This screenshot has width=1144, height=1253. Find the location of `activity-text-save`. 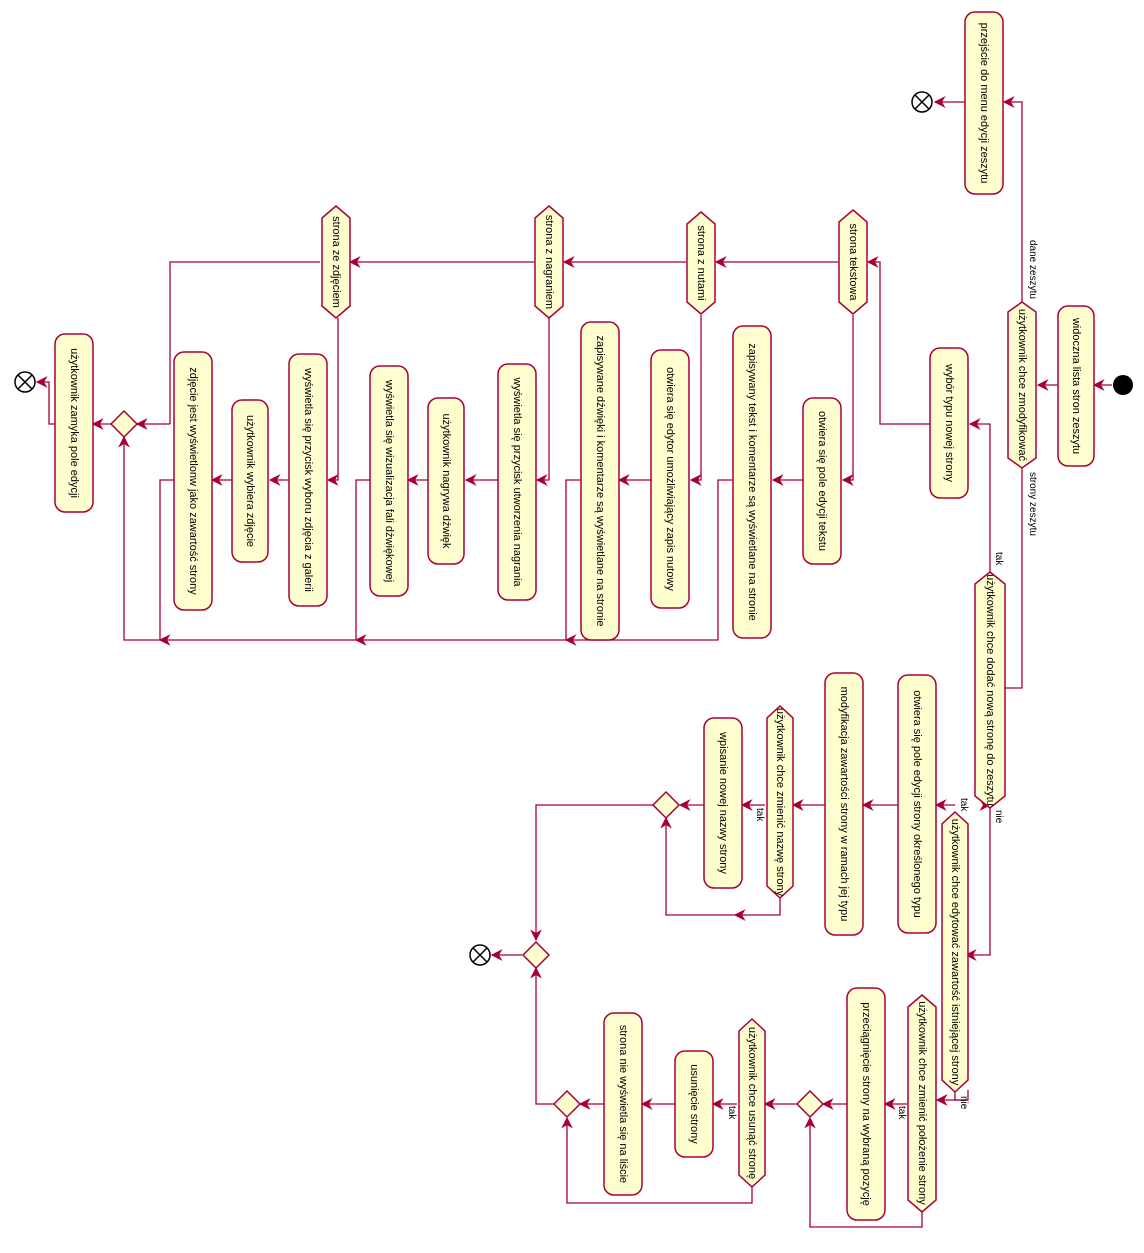

activity-text-save is located at coordinates (752, 482).